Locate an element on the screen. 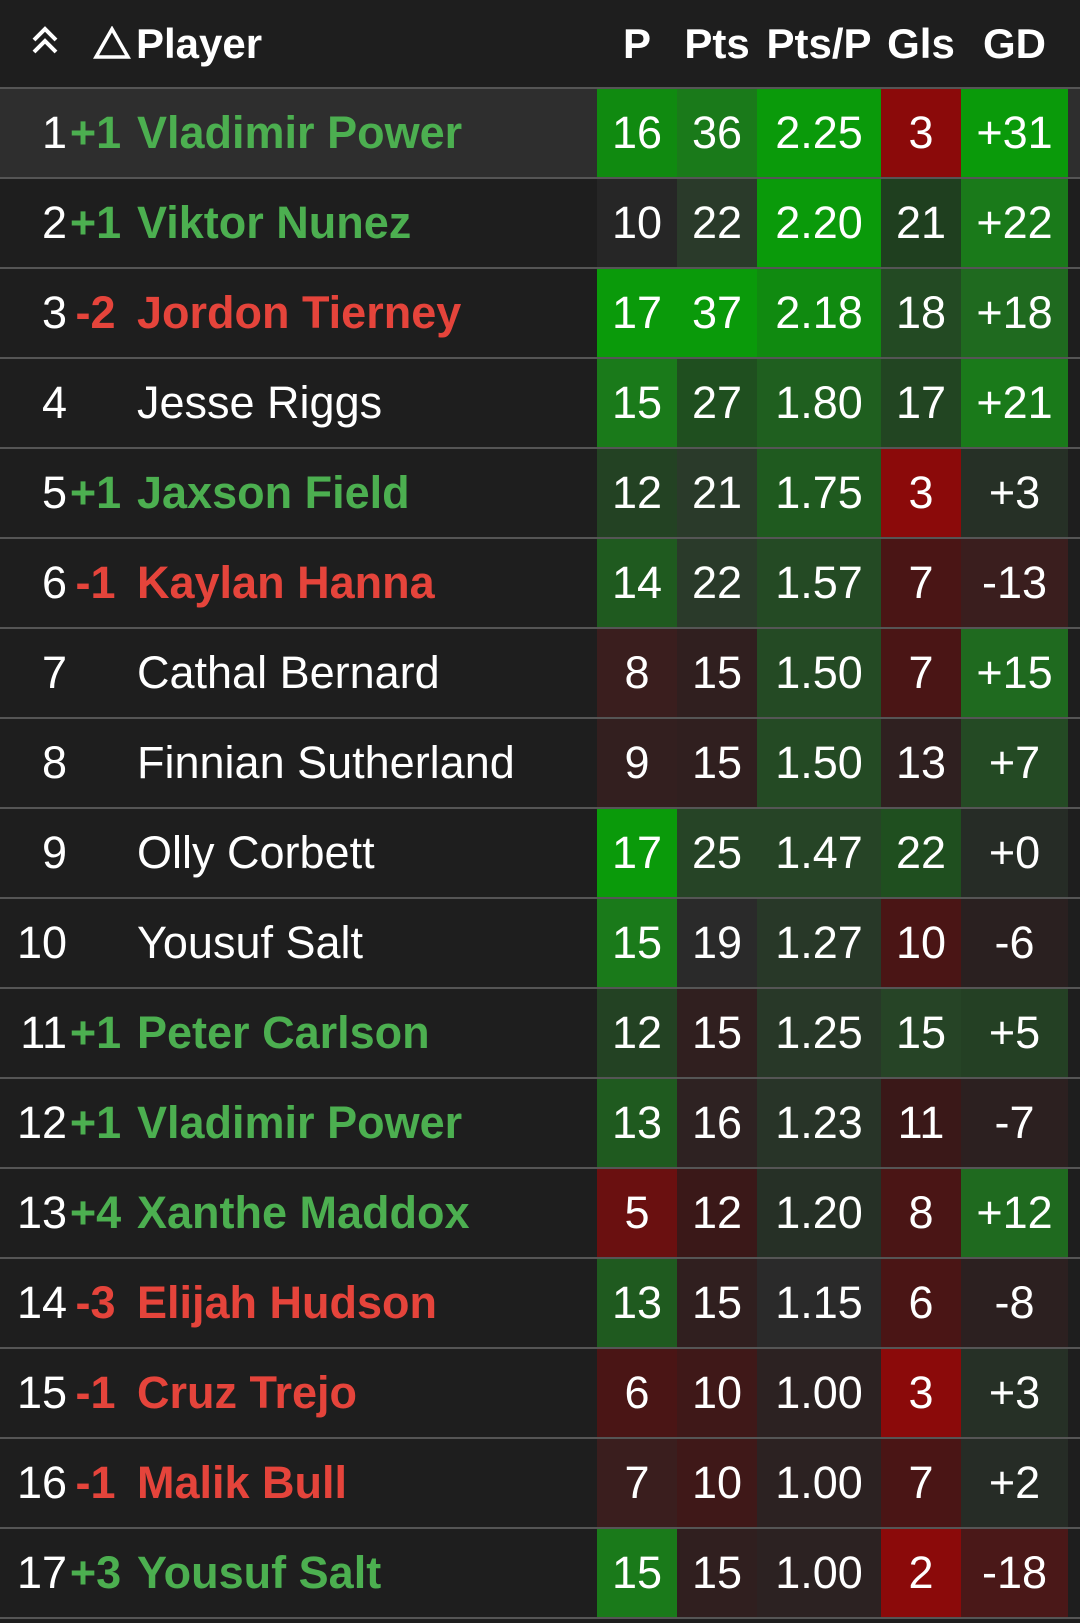  player-name: Cruz Trejo is located at coordinates (247, 1392).